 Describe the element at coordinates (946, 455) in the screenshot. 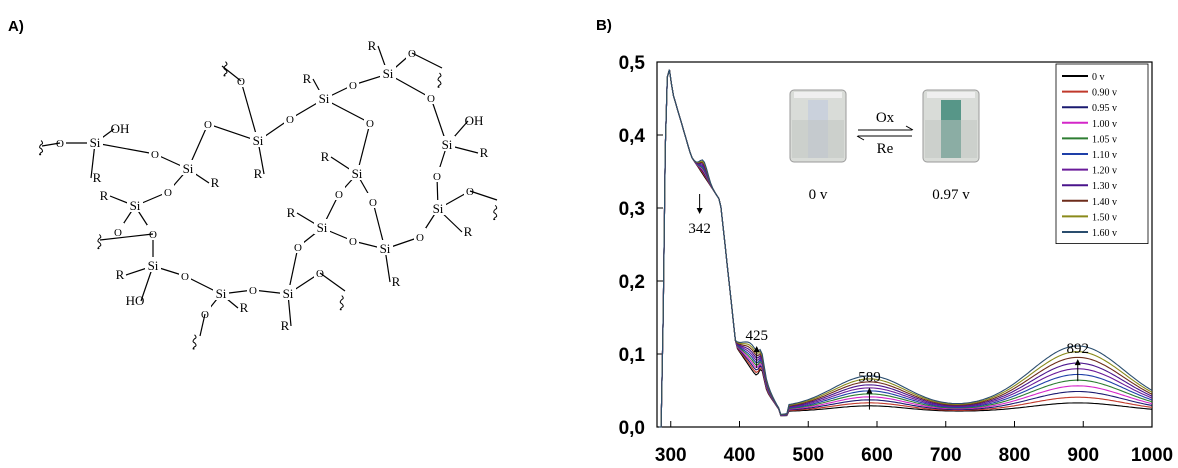

I see `x-tick-label: 700` at that location.